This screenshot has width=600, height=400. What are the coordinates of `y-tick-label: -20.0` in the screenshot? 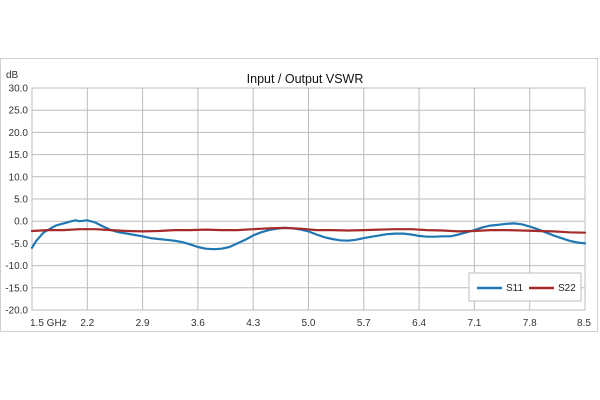 It's located at (16, 311).